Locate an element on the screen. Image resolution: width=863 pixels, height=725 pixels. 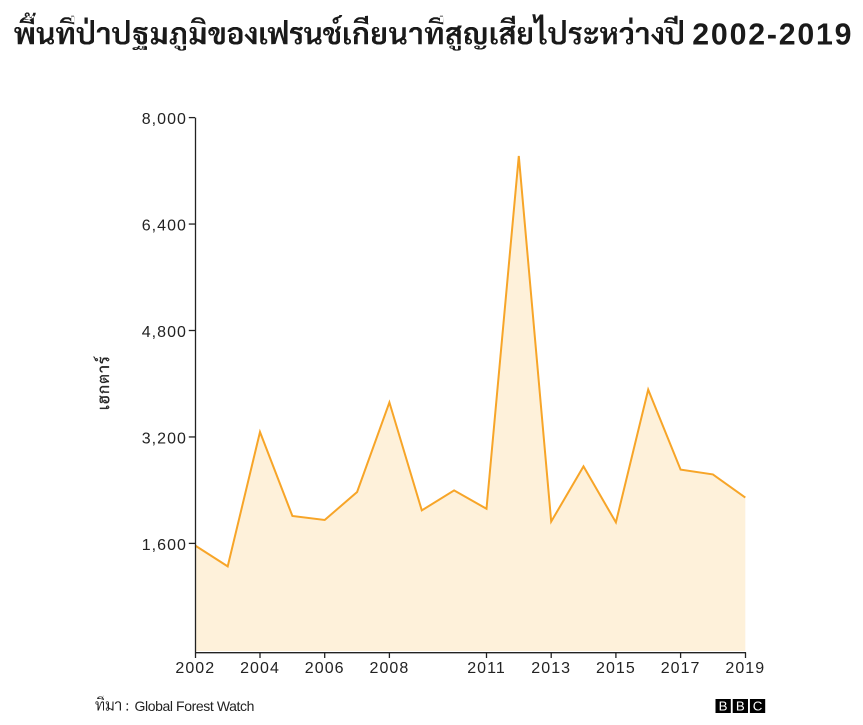
svg-text: 2008 is located at coordinates (390, 668).